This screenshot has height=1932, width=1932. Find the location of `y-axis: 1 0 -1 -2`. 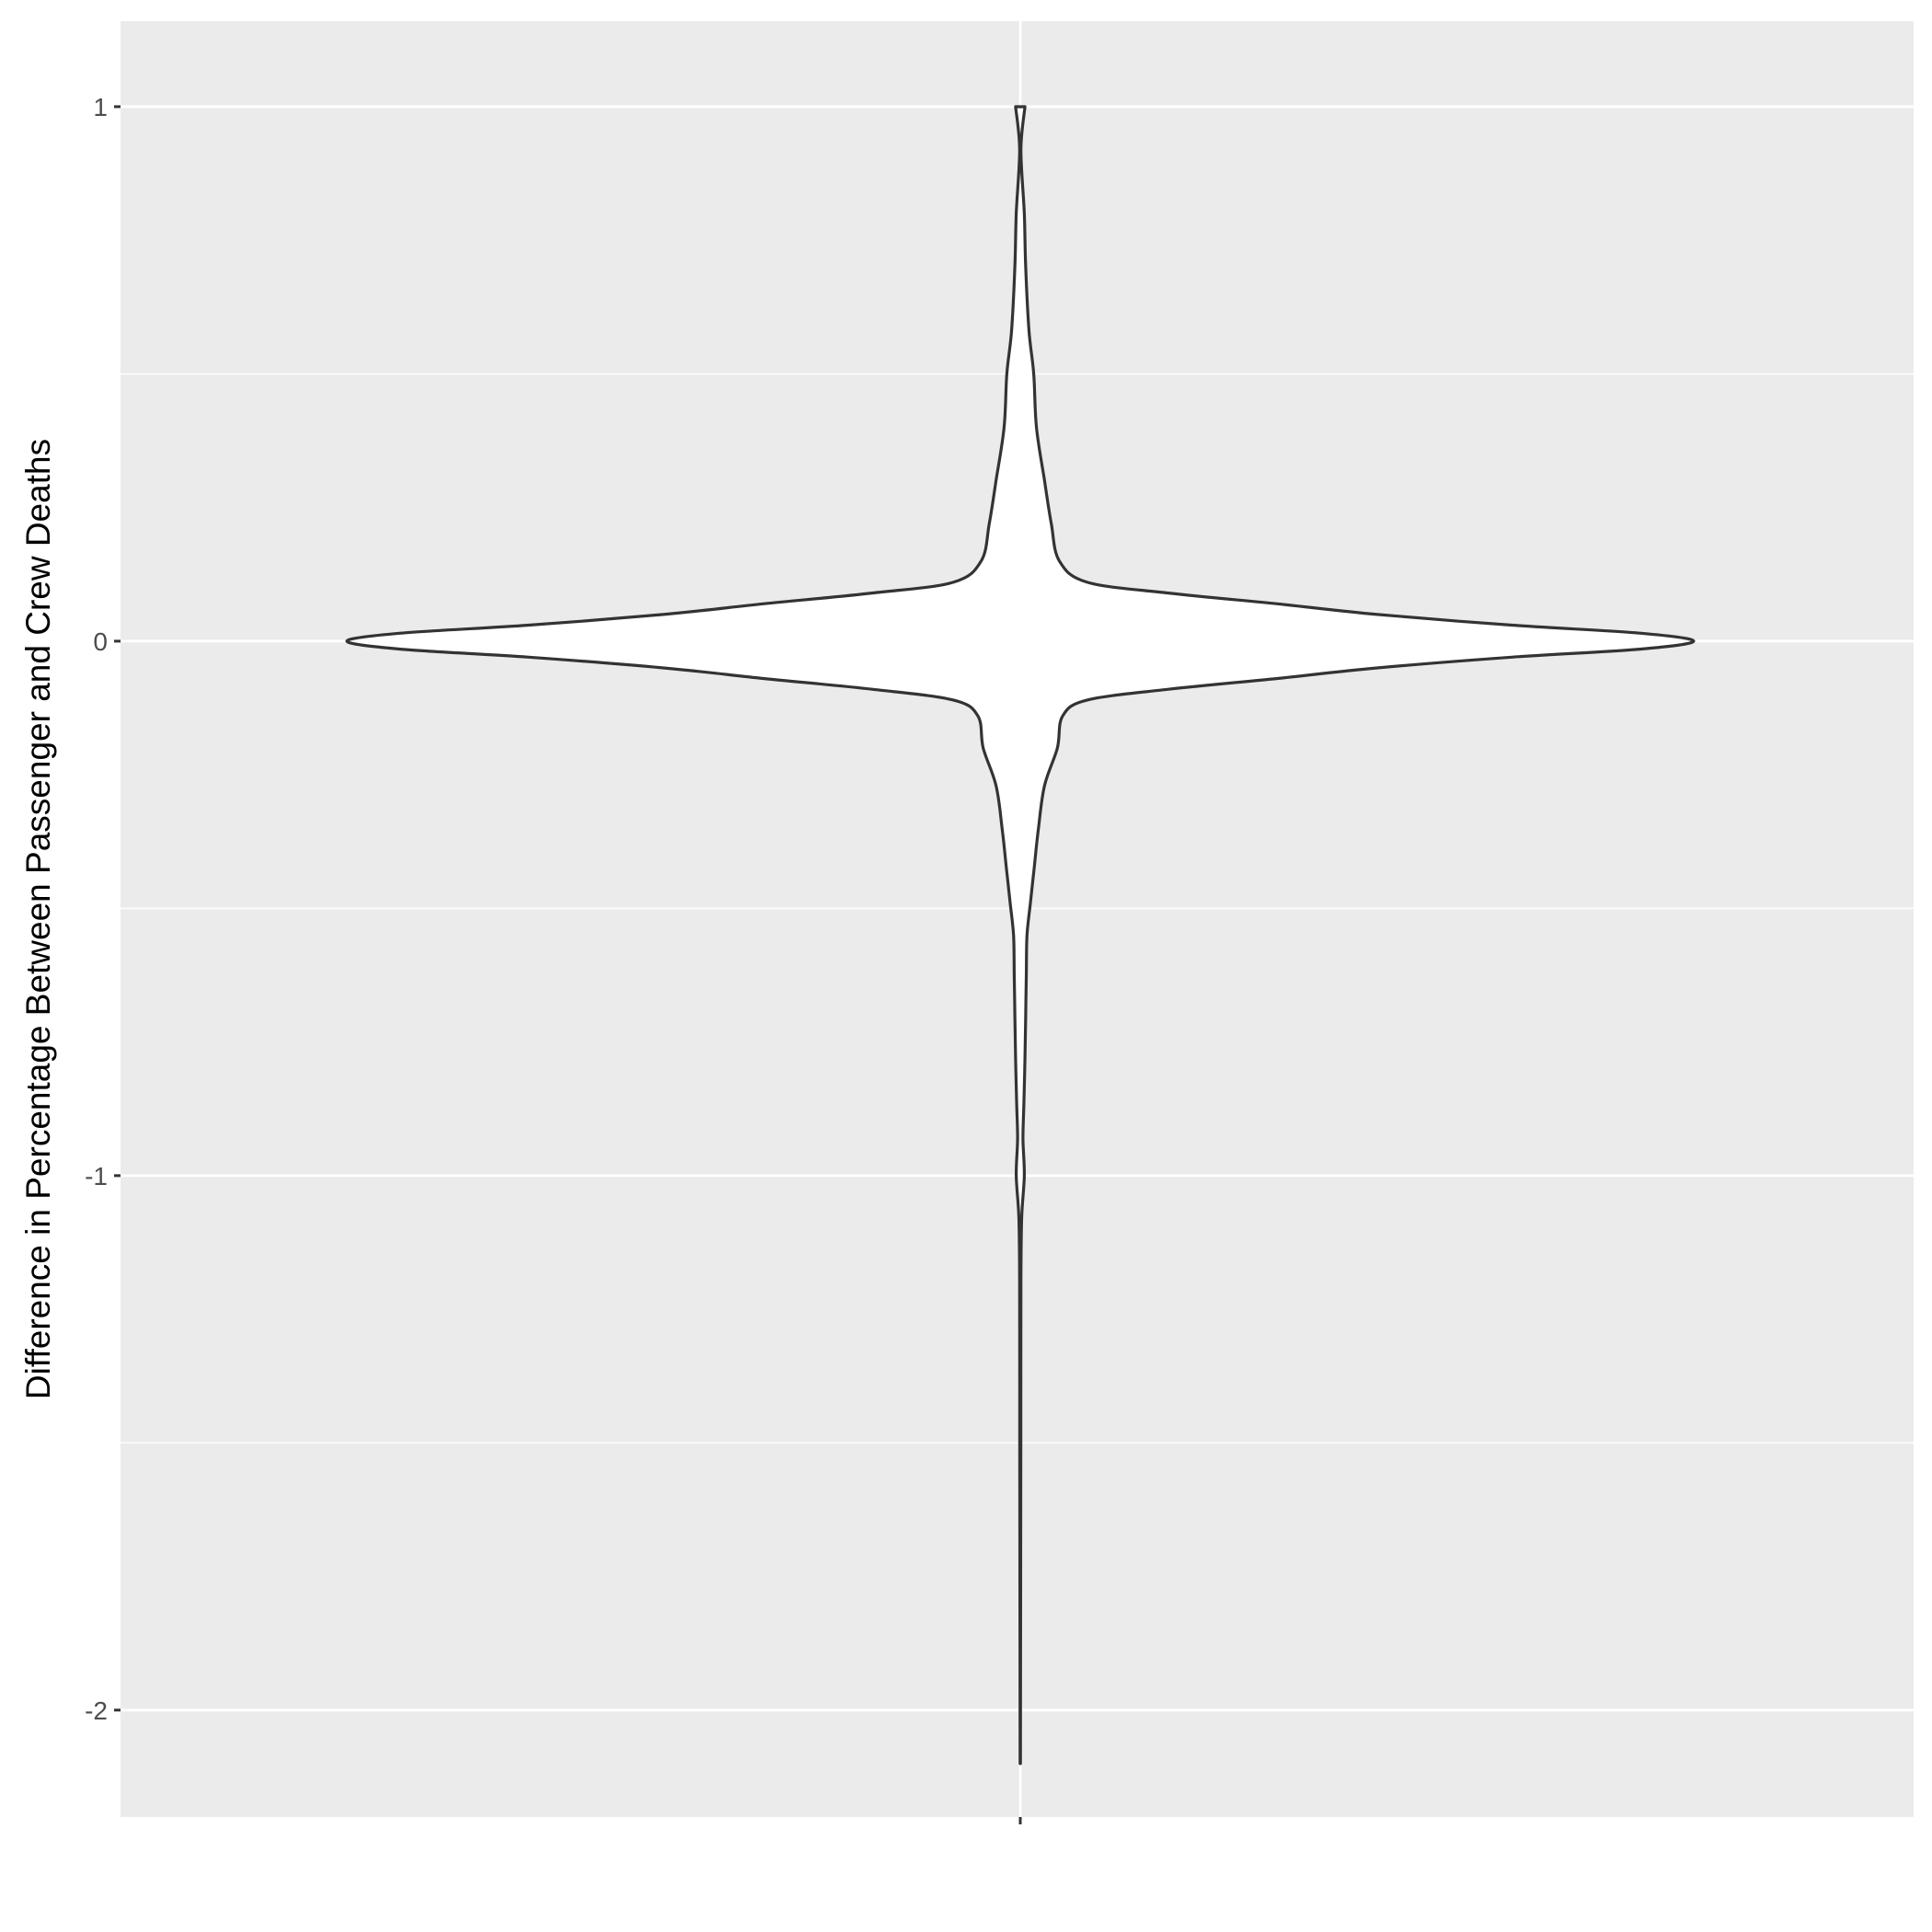

y-axis: 1 0 -1 -2 is located at coordinates (103, 909).